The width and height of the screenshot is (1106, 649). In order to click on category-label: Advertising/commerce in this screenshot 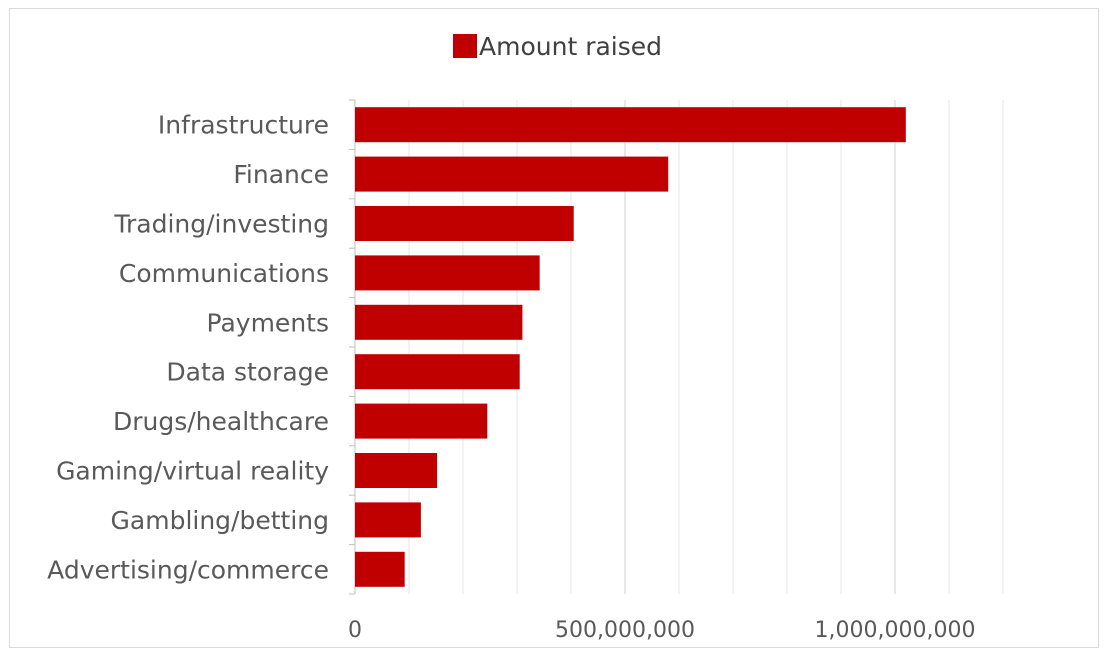, I will do `click(188, 569)`.